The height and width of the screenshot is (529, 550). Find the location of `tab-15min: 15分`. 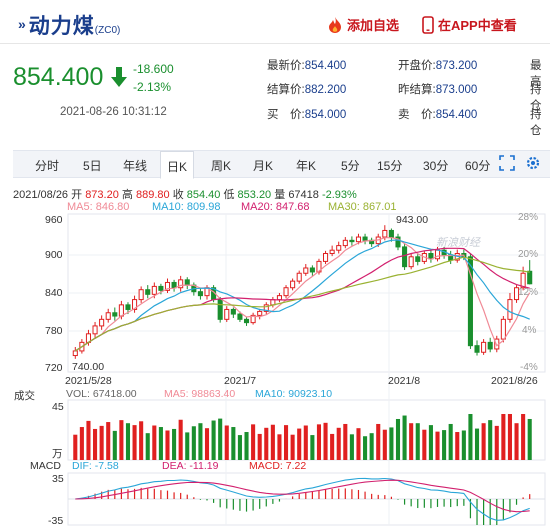

tab-15min: 15分 is located at coordinates (390, 166).